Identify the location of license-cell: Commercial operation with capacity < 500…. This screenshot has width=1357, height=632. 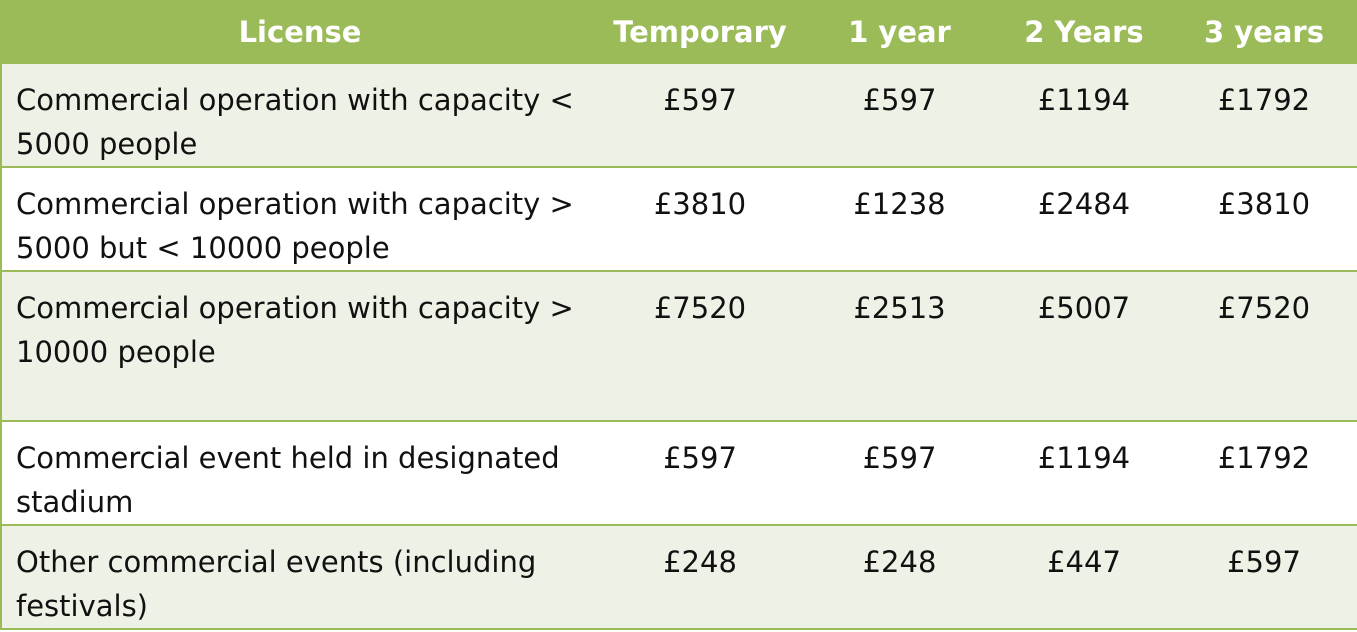
(295, 122).